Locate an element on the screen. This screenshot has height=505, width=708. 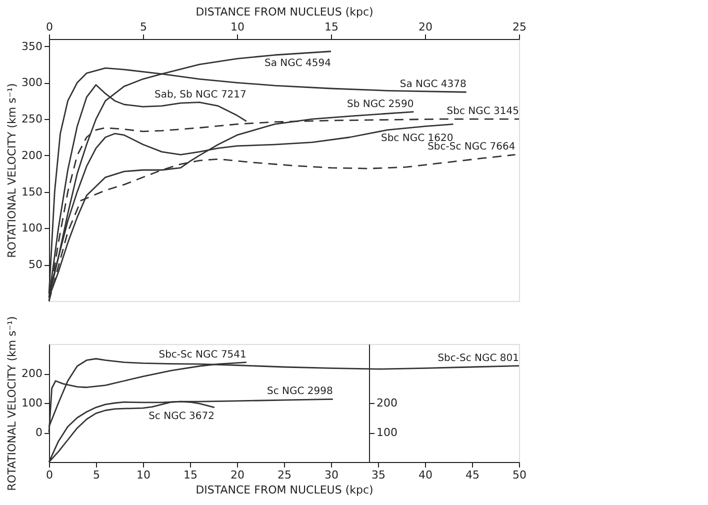
y-tick-label: 250 is located at coordinates (32, 119).